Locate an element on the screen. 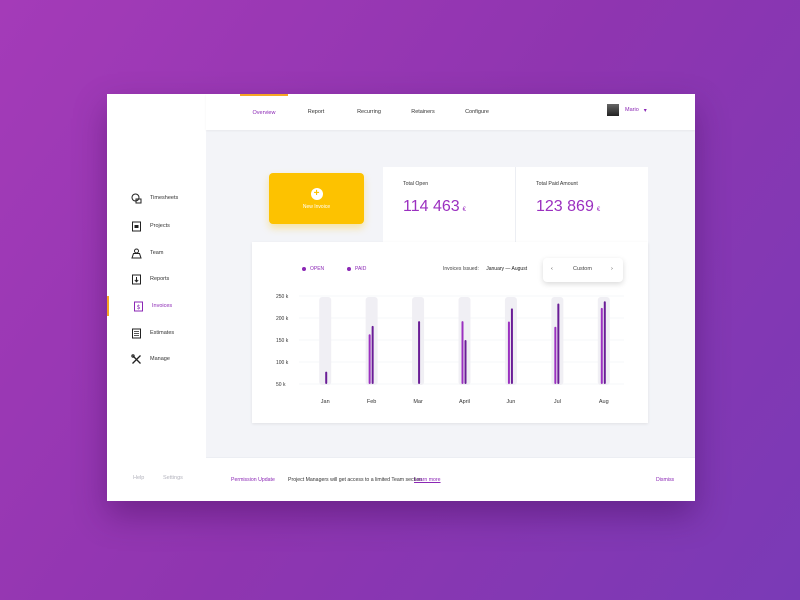 This screenshot has width=800, height=600. sidebar-item-invoices: $ Invoices is located at coordinates (156, 306).